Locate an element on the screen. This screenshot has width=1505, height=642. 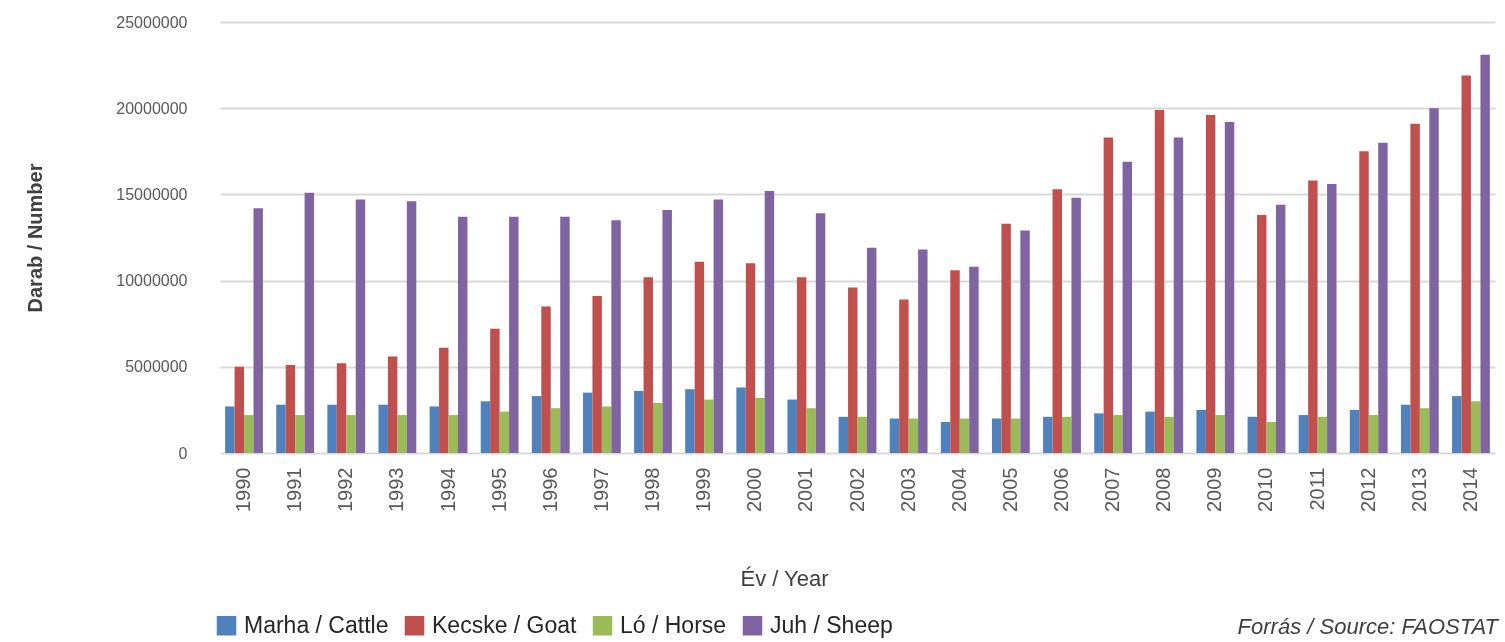
x-tick-label: 1999 is located at coordinates (703, 489).